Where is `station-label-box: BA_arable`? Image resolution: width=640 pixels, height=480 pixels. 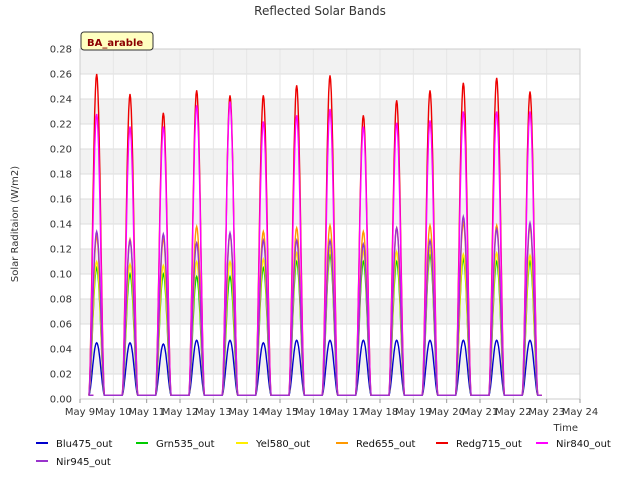 station-label-box: BA_arable is located at coordinates (117, 41).